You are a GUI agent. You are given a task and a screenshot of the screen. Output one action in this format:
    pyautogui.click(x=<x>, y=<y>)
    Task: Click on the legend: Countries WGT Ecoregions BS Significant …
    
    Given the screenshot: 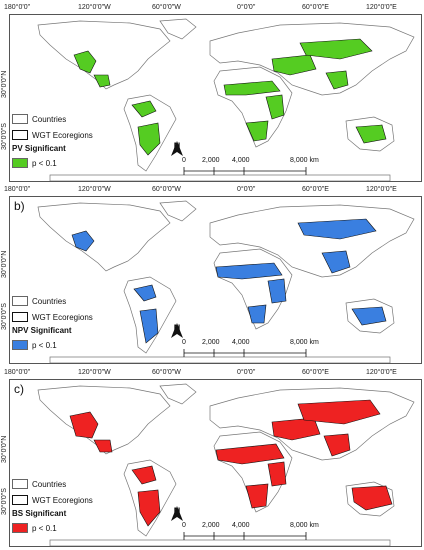 What is the action you would take?
    pyautogui.click(x=56, y=506)
    